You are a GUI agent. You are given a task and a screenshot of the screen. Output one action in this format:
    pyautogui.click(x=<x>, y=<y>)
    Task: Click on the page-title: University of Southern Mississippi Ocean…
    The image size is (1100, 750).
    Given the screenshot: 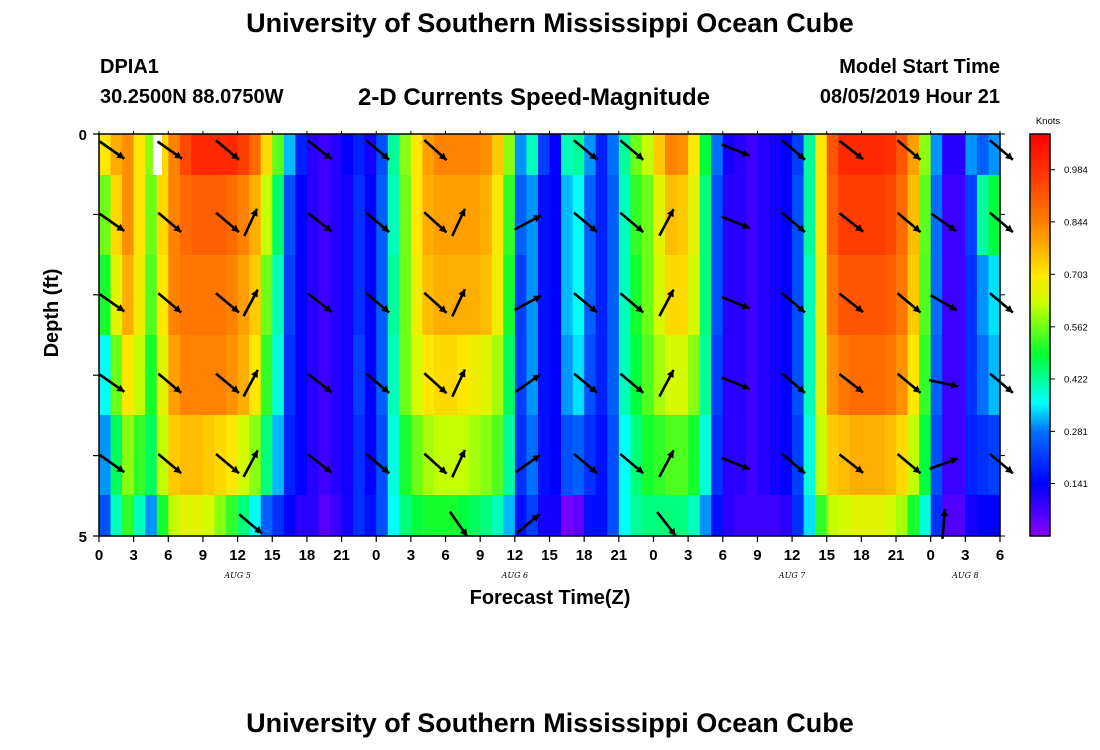 What is the action you would take?
    pyautogui.click(x=550, y=23)
    